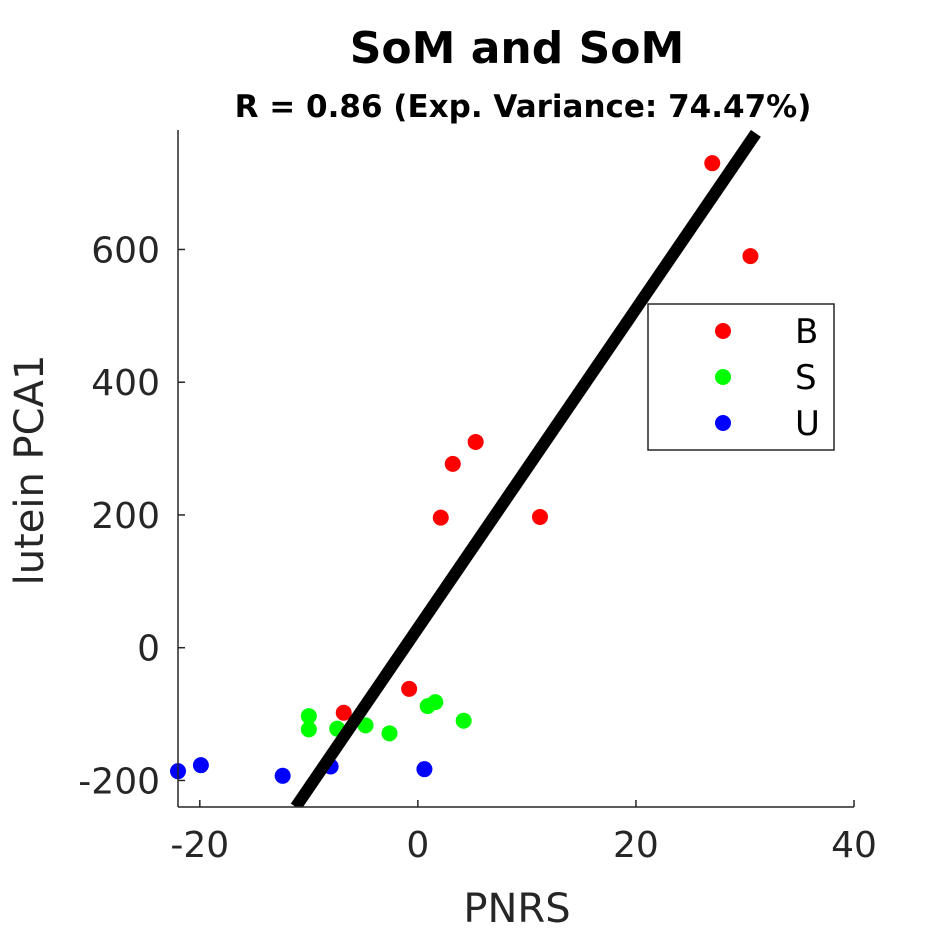  I want to click on x-tick-label: 0, so click(417, 845).